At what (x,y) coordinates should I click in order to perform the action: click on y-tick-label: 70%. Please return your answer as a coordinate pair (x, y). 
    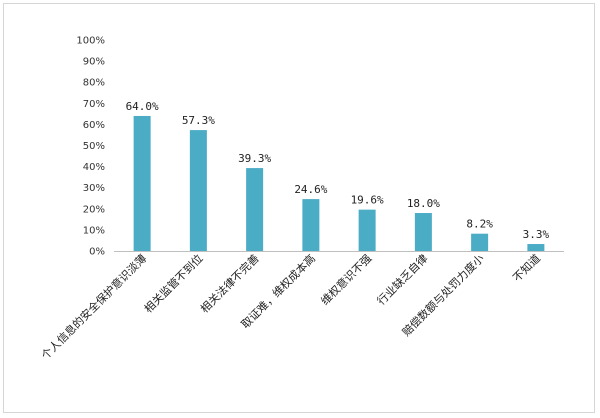
    Looking at the image, I should click on (94, 104).